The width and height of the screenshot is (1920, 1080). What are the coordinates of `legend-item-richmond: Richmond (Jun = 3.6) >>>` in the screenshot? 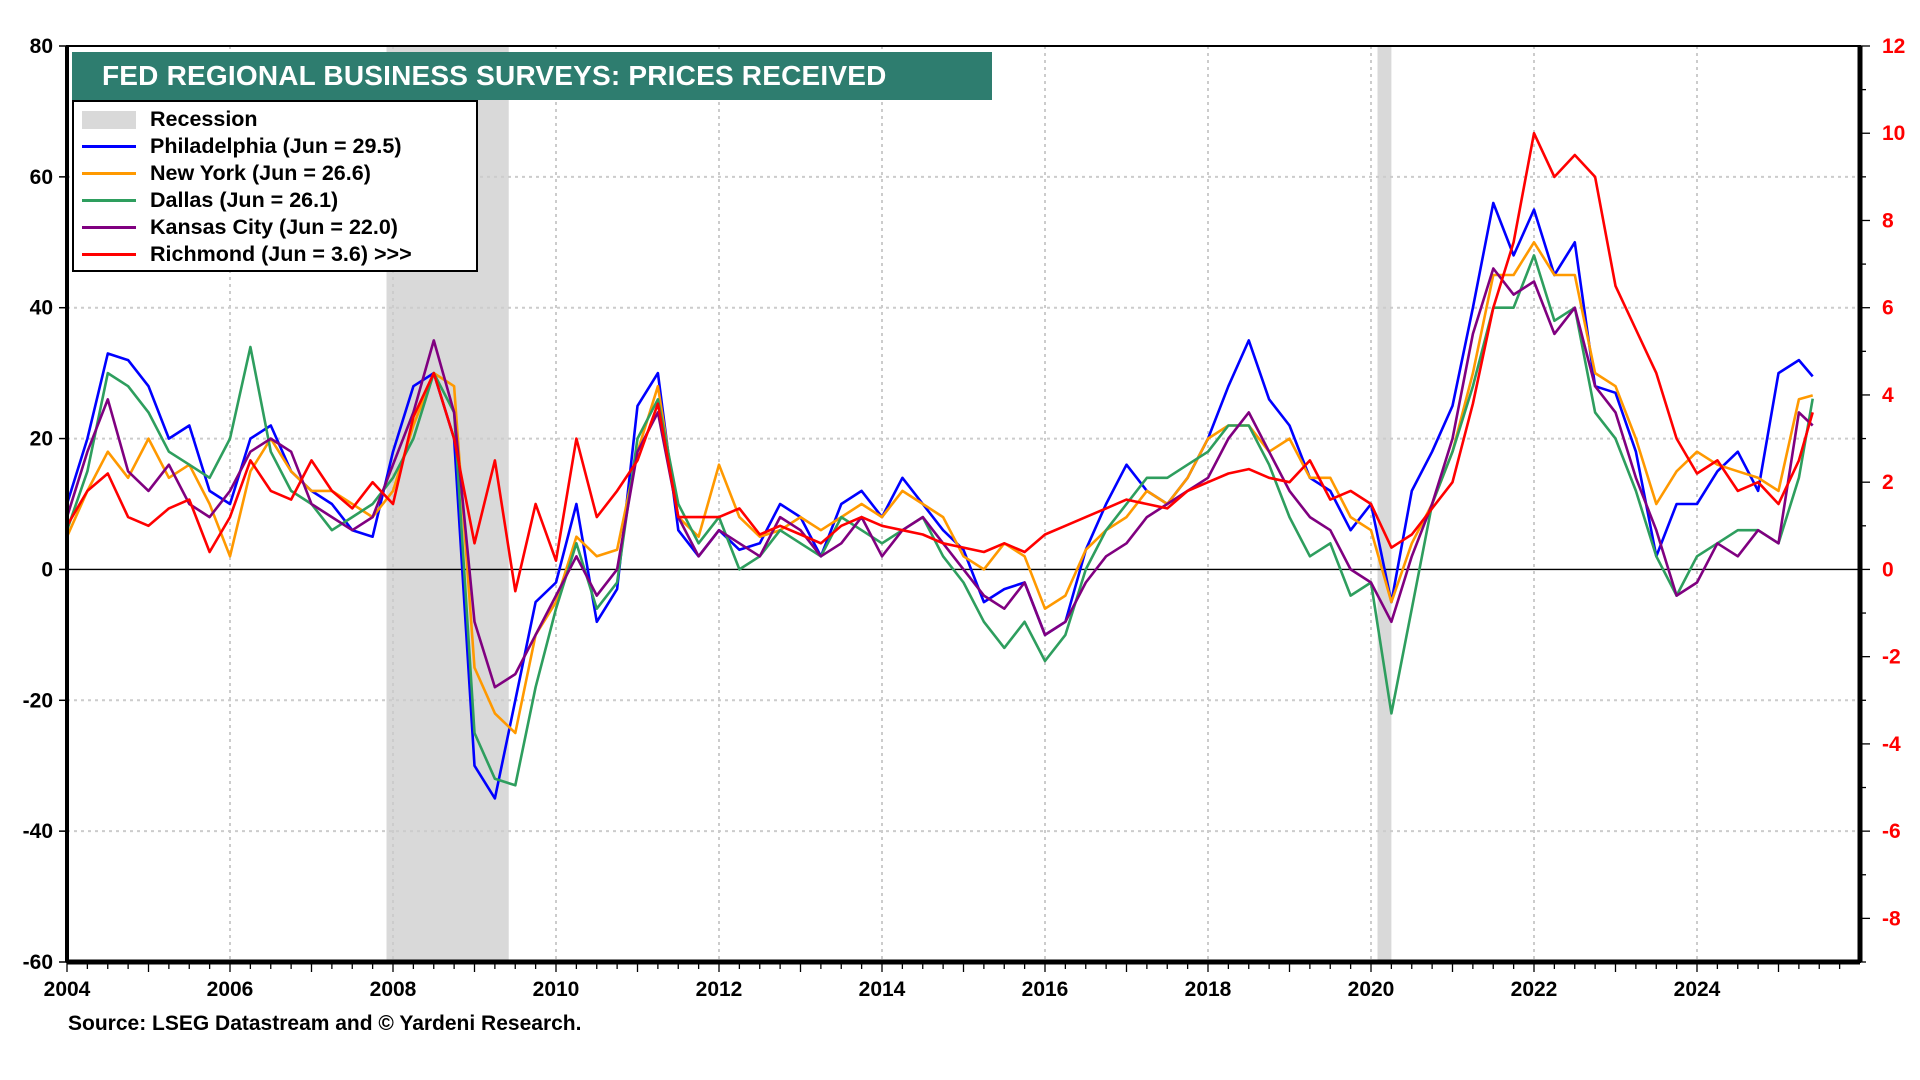 It's located at (275, 254).